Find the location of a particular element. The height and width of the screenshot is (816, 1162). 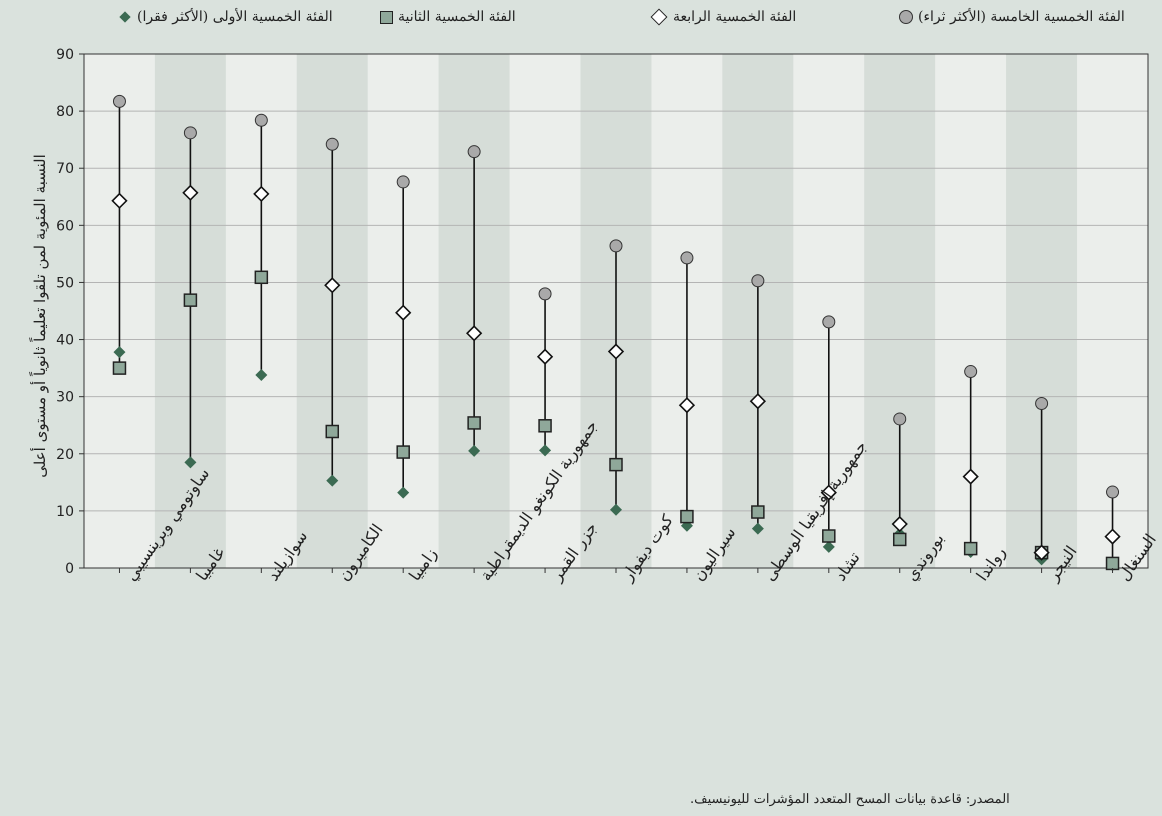

legend-label-poorest: الفئة الخمسية الأولى (الأكثر فقرا) is located at coordinates (235, 17).